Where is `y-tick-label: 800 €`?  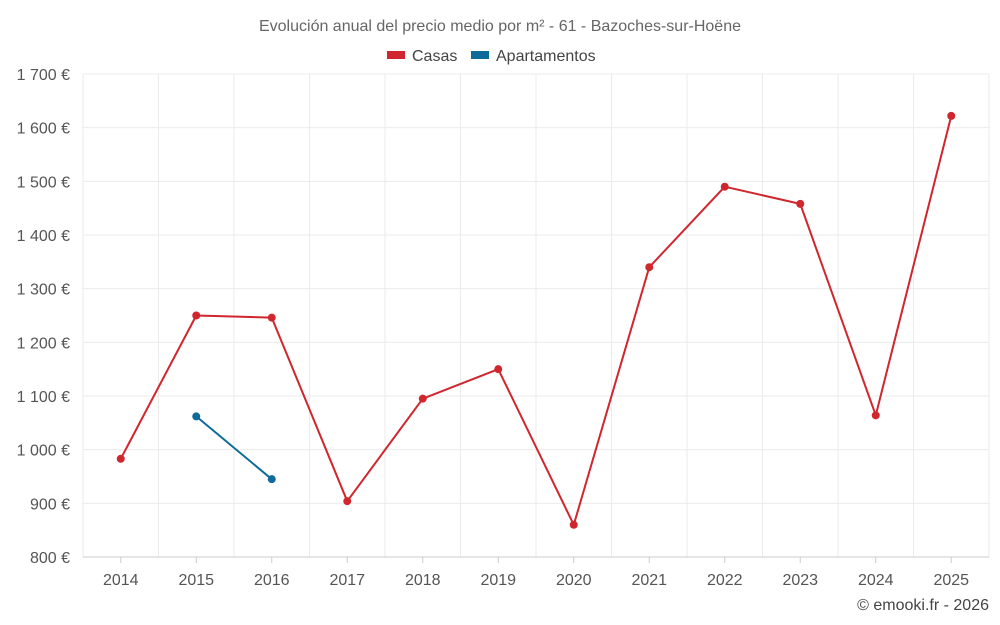 y-tick-label: 800 € is located at coordinates (50, 558).